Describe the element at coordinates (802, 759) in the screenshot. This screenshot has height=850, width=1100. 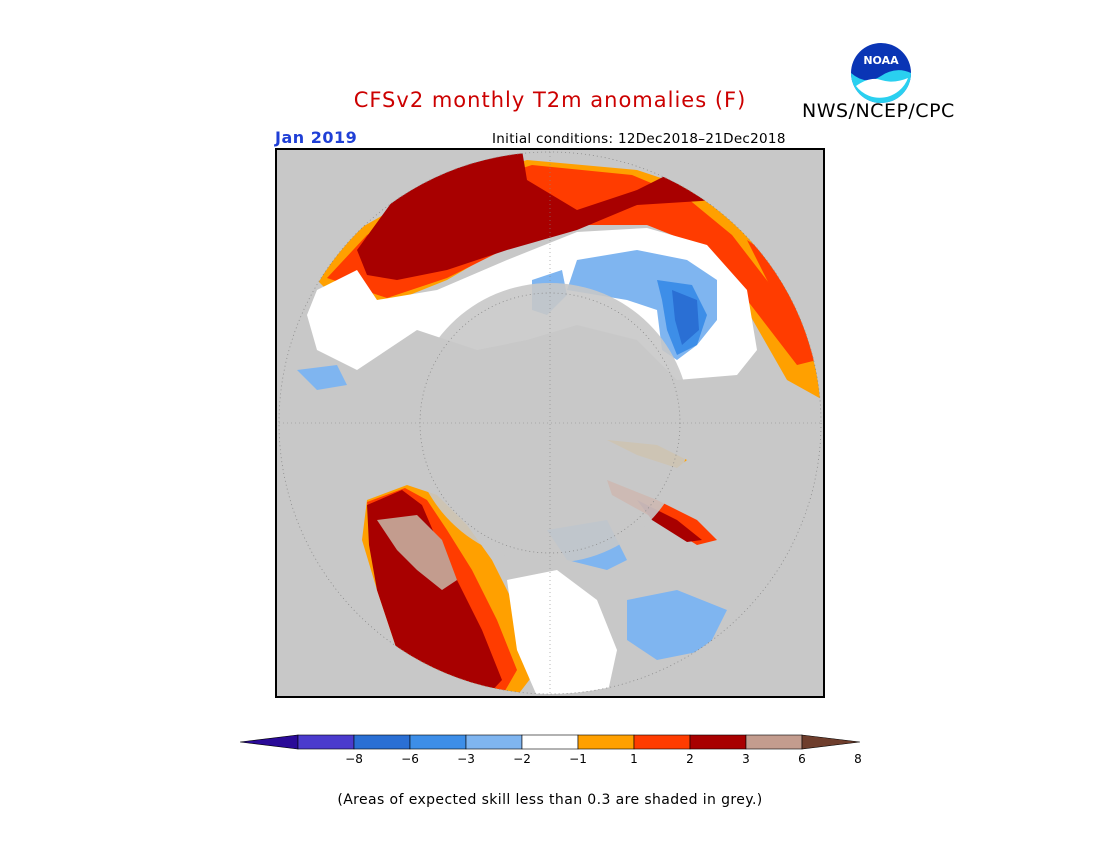
I see `colorbar-tick-label: 6` at that location.